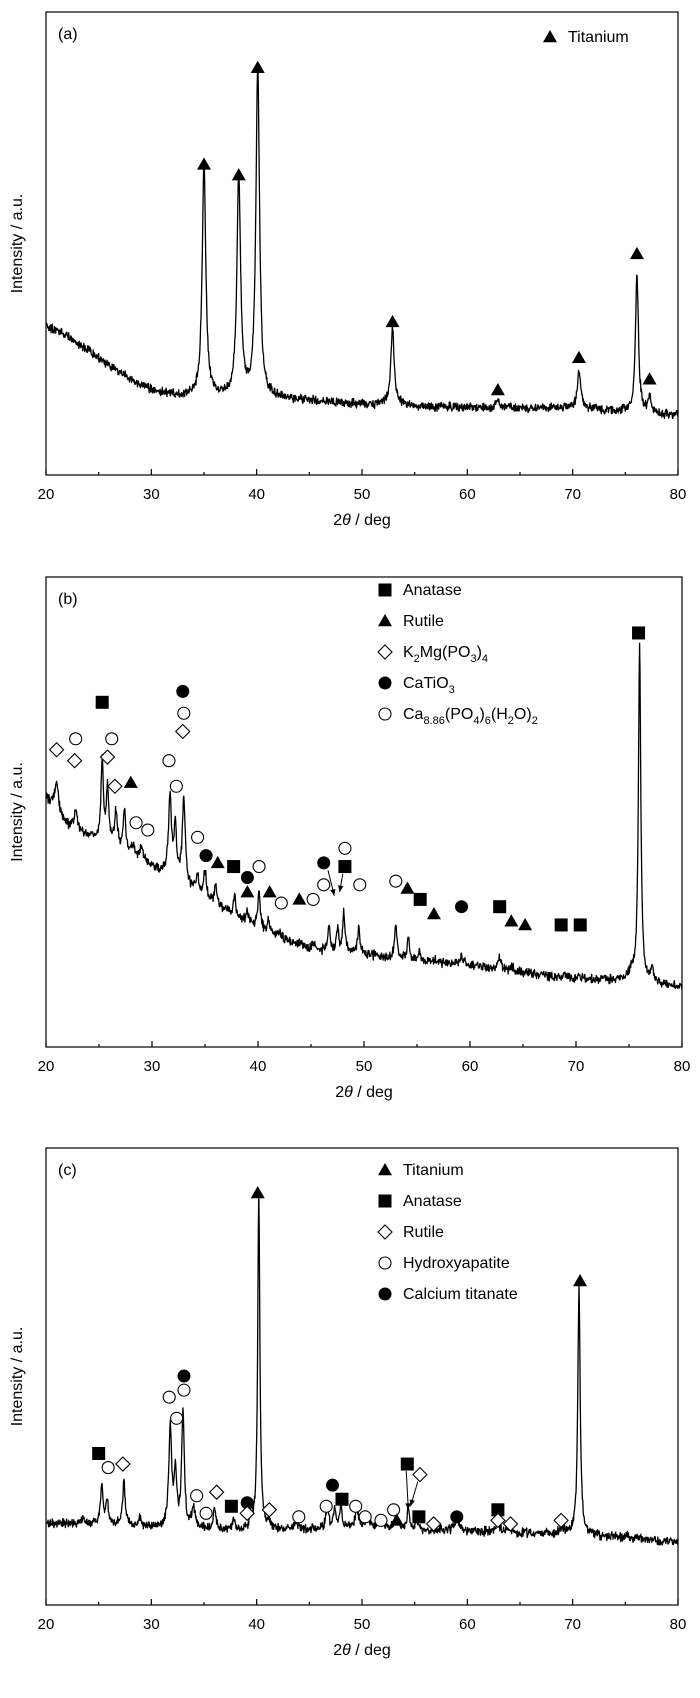 The width and height of the screenshot is (700, 1698). Describe the element at coordinates (460, 1294) in the screenshot. I see `legend-entry: Calcium titanate` at that location.